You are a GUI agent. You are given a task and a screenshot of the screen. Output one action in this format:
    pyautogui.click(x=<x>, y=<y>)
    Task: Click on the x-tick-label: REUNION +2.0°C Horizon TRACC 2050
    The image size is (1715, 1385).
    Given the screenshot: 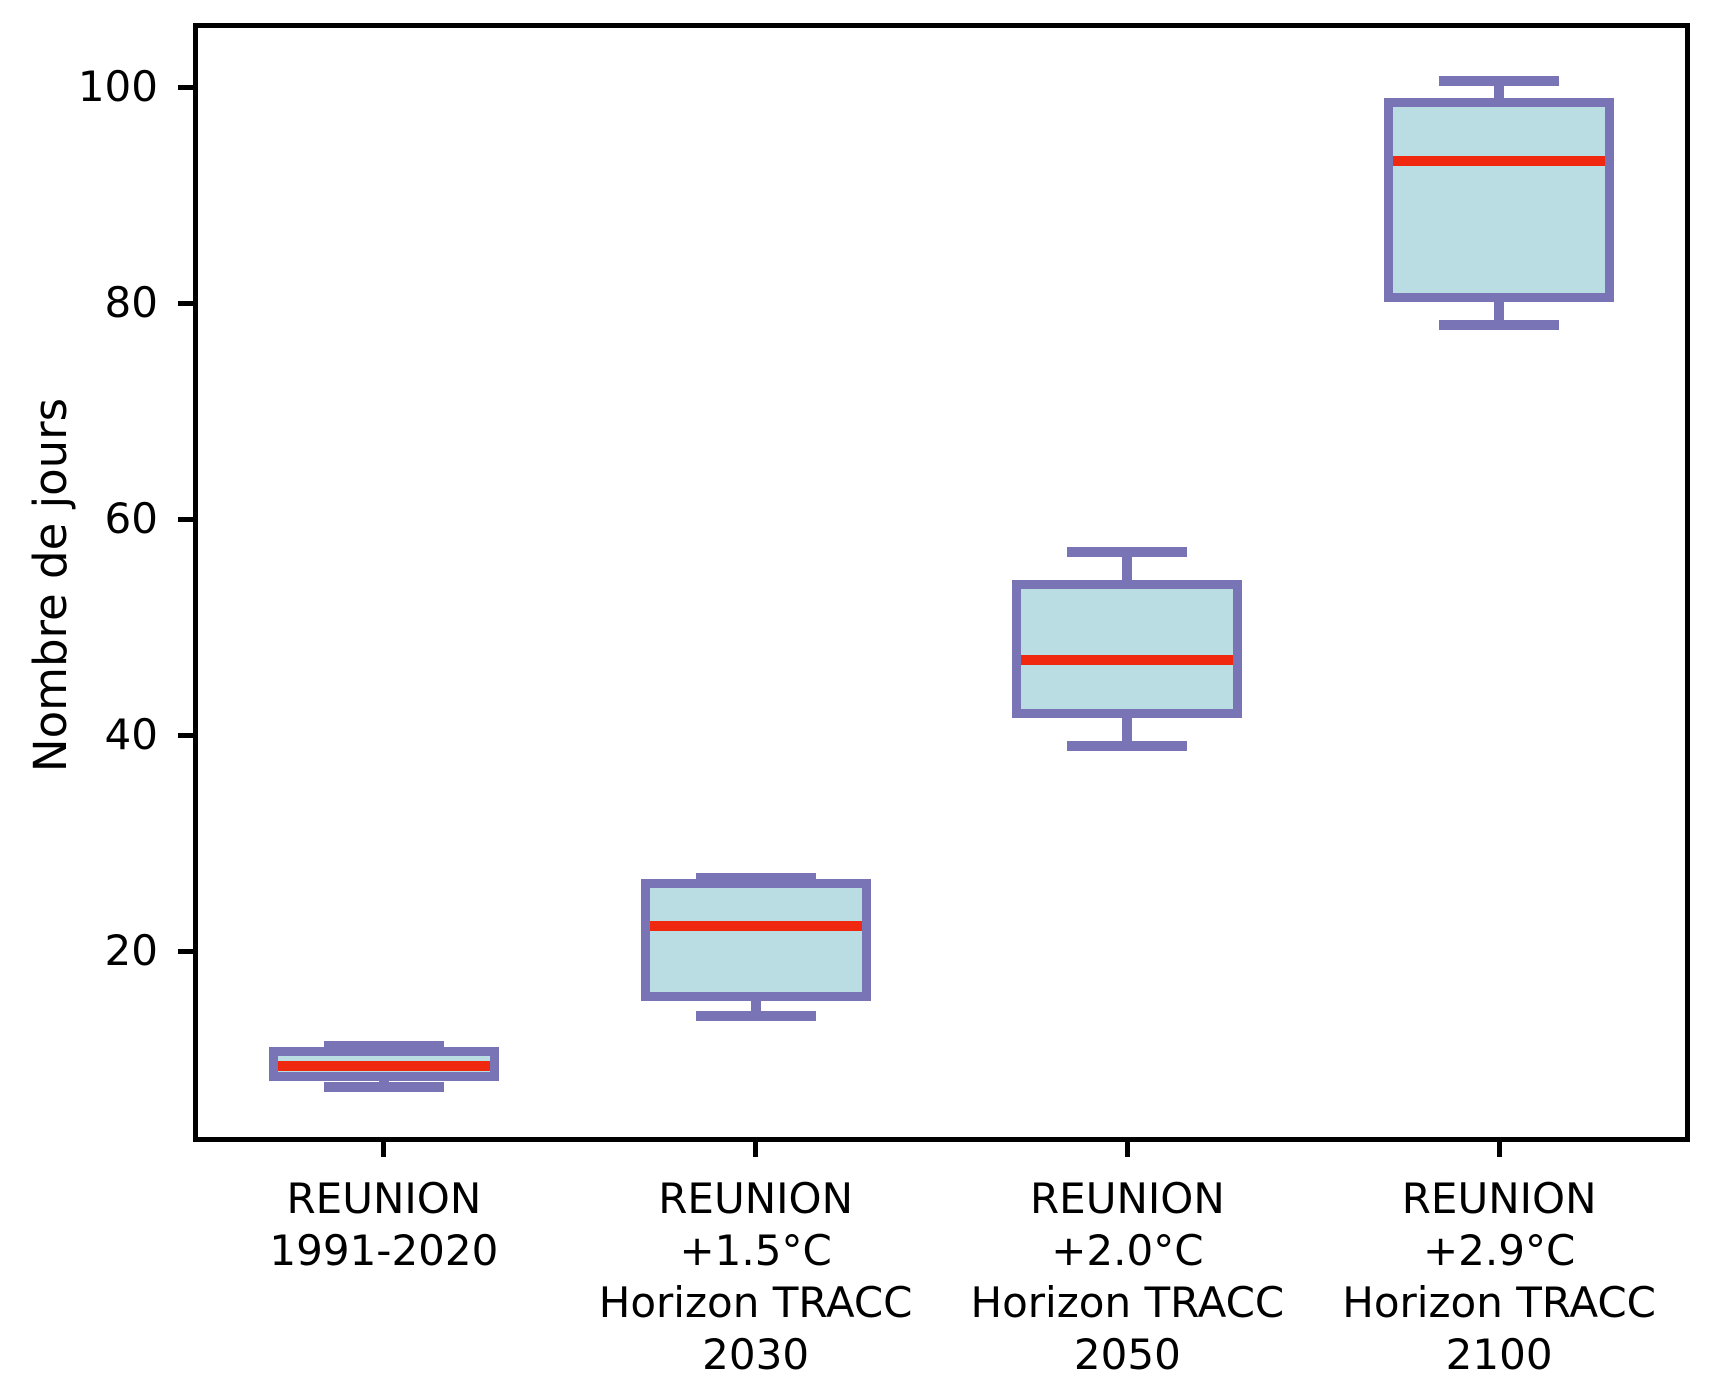 What is the action you would take?
    pyautogui.click(x=1127, y=1277)
    